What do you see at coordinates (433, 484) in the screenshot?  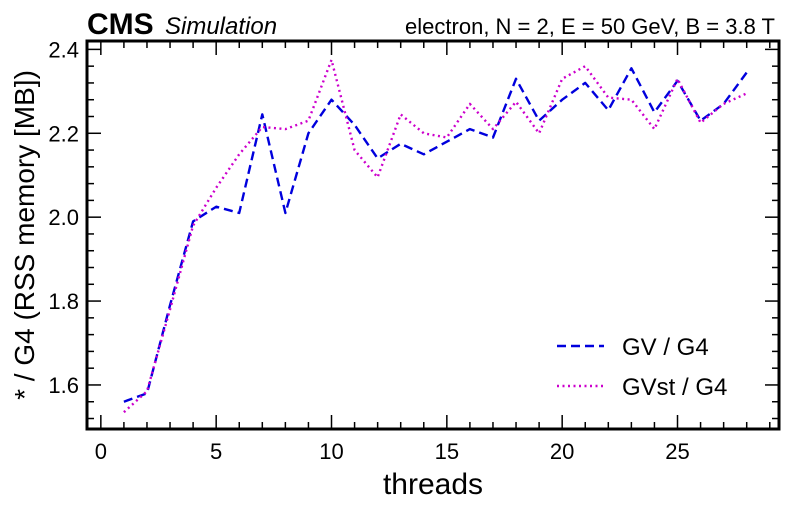 I see `x-axis-label: threads` at bounding box center [433, 484].